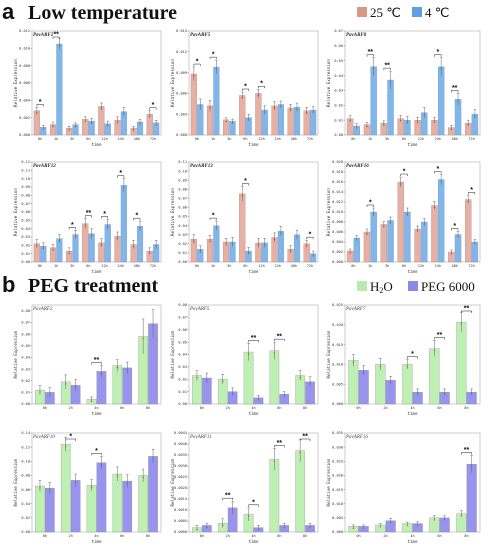 Image resolution: width=491 pixels, height=550 pixels. I want to click on y-tick-label: 0.02, so click(25, 246).